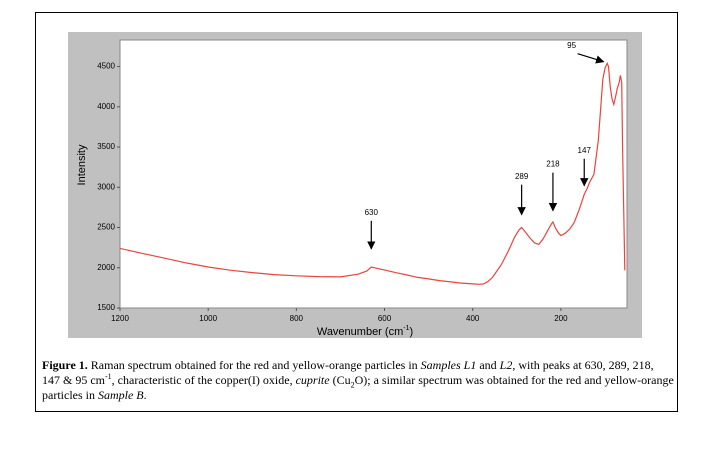 The image size is (720, 457). Describe the element at coordinates (352, 385) in the screenshot. I see `caption-sub: 2` at that location.